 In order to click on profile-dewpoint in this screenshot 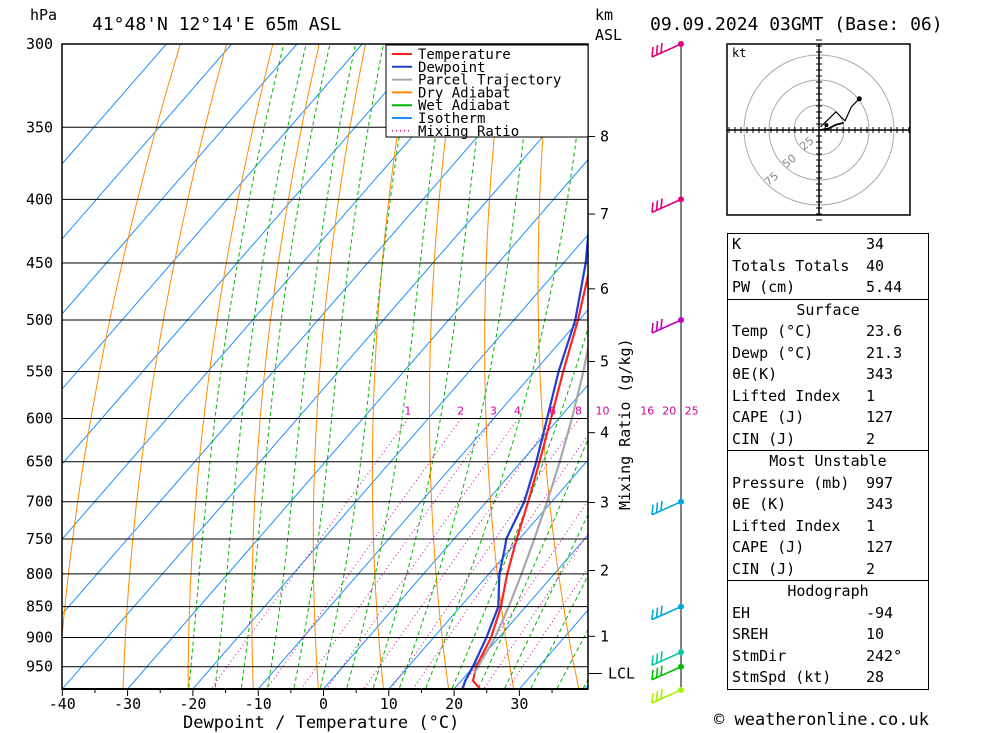, I will do `click(524, 457)`.